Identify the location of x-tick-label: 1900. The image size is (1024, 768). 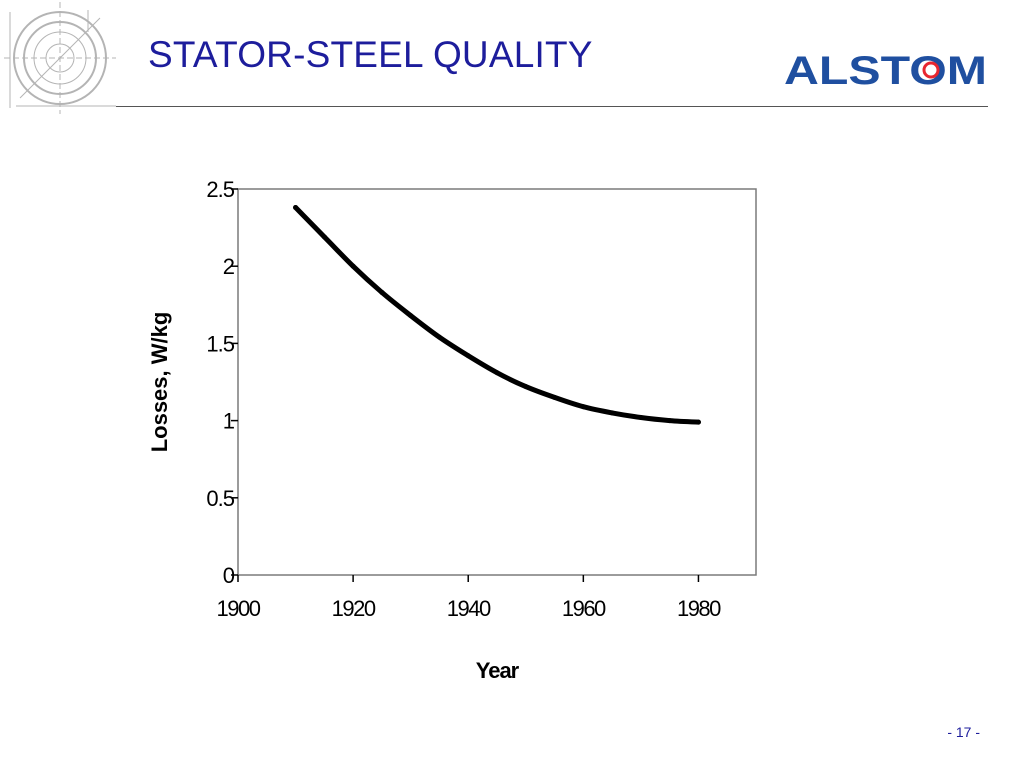
(239, 608).